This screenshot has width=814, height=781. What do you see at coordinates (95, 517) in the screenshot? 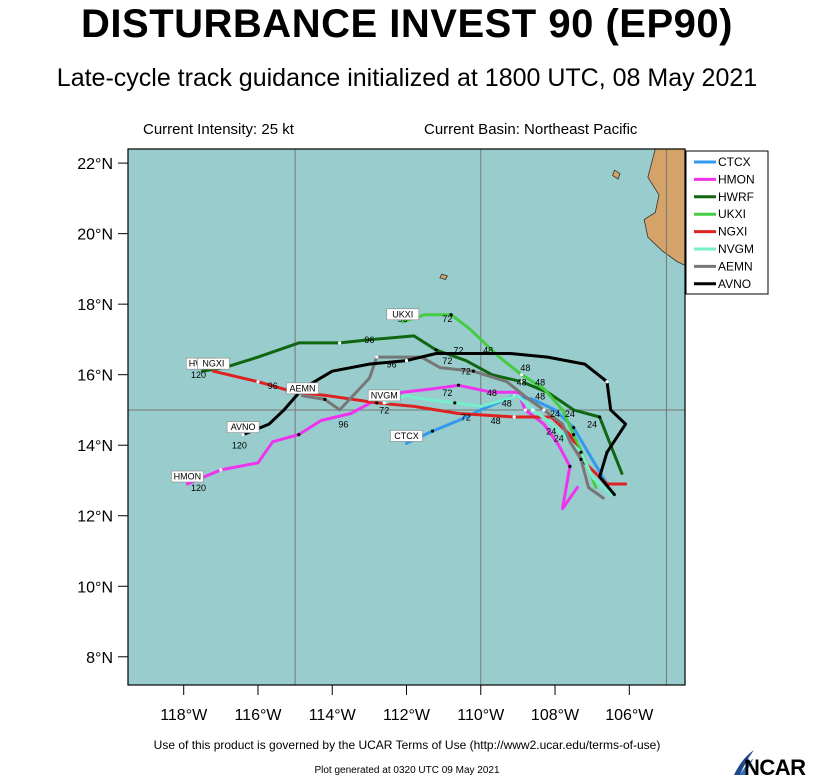
I see `lat-tick-label: 12°N` at bounding box center [95, 517].